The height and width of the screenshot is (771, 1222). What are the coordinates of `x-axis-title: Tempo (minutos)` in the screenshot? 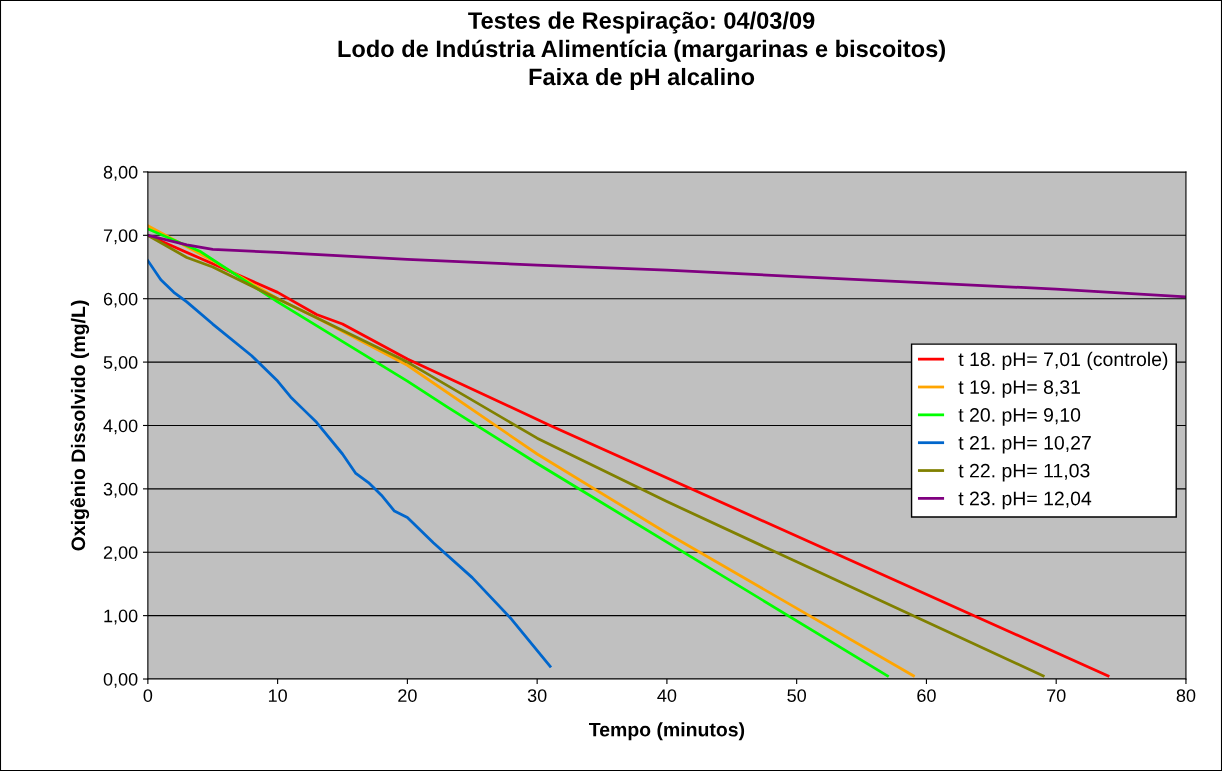 It's located at (667, 731).